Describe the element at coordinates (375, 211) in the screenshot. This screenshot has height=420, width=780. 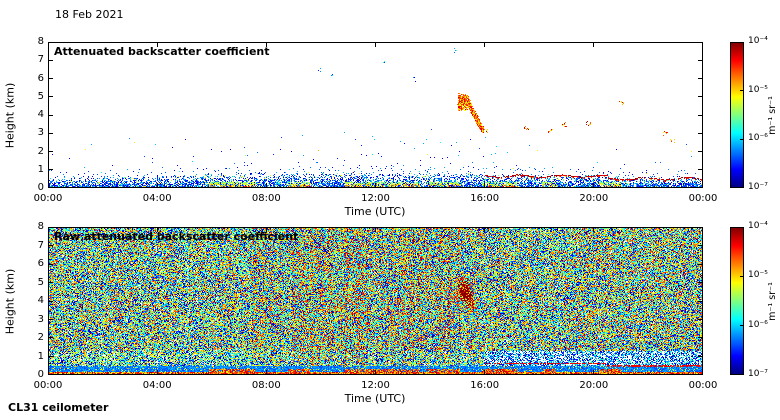
I see `x-axis-label-top: Time (UTC)` at that location.